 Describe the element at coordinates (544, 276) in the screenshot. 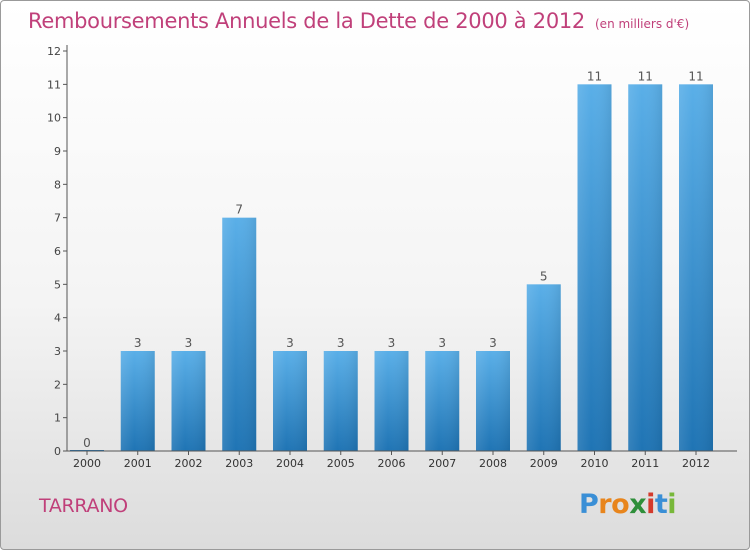

I see `bar-value-label: 5` at that location.